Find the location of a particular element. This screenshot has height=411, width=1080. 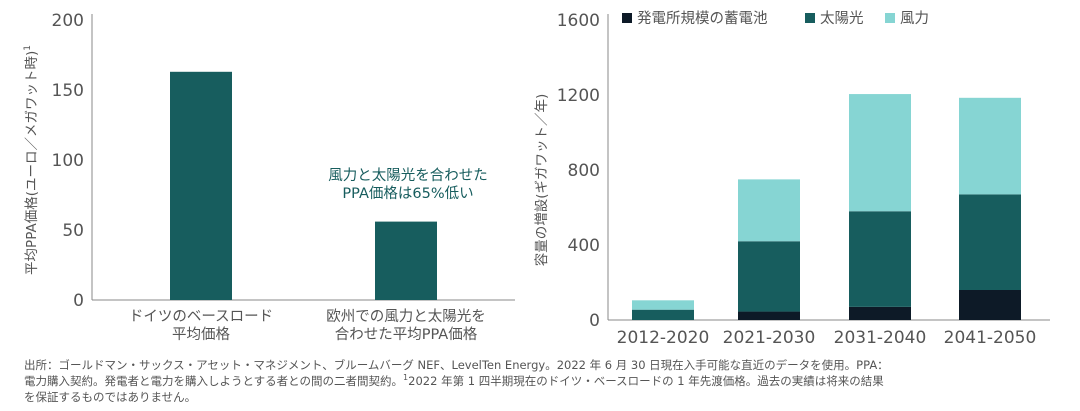

chart2-y-tick-label: 0 is located at coordinates (594, 321).